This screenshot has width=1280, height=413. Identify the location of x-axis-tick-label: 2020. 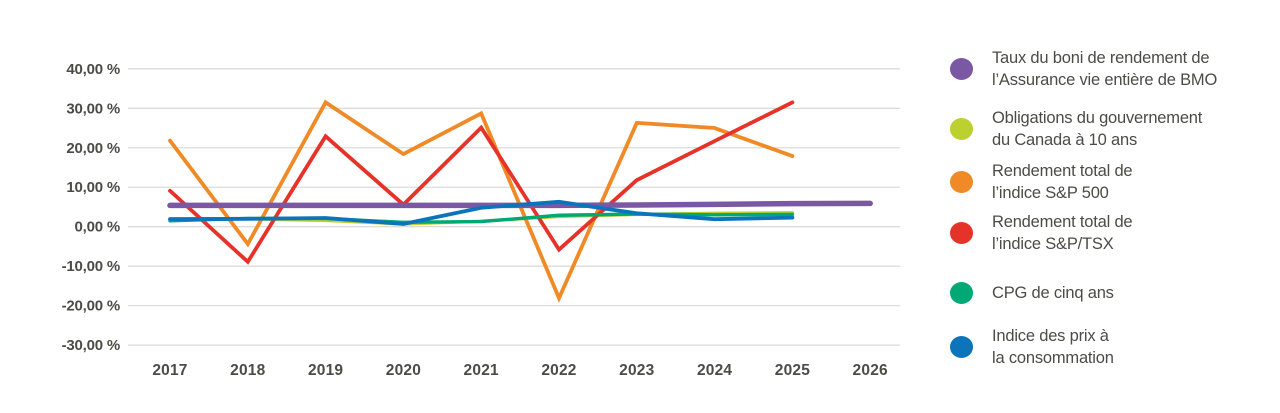
(403, 370).